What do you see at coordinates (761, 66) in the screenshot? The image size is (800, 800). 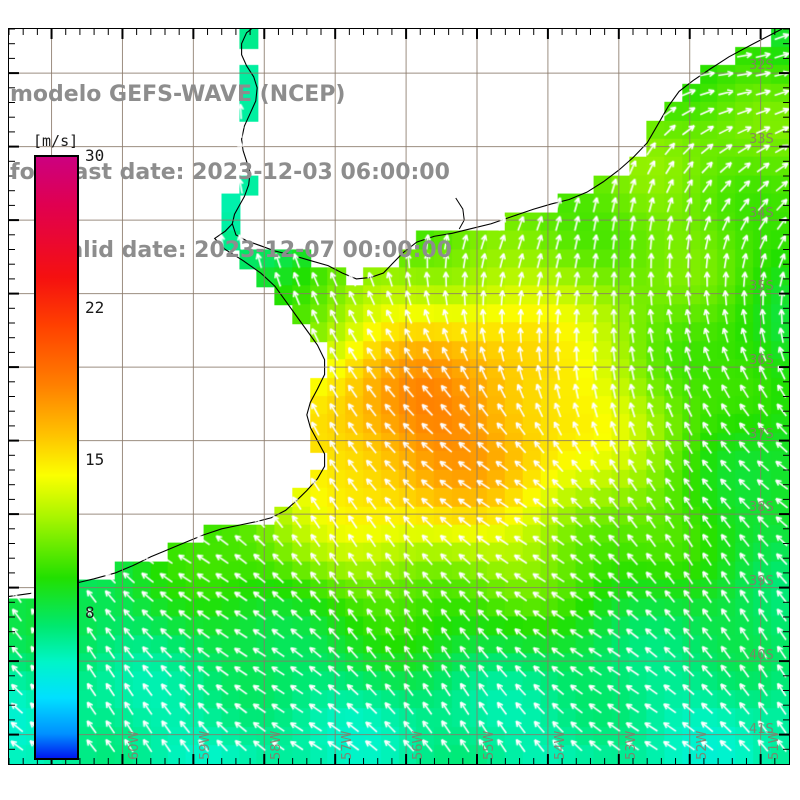 I see `lat-label-32S: 32S` at bounding box center [761, 66].